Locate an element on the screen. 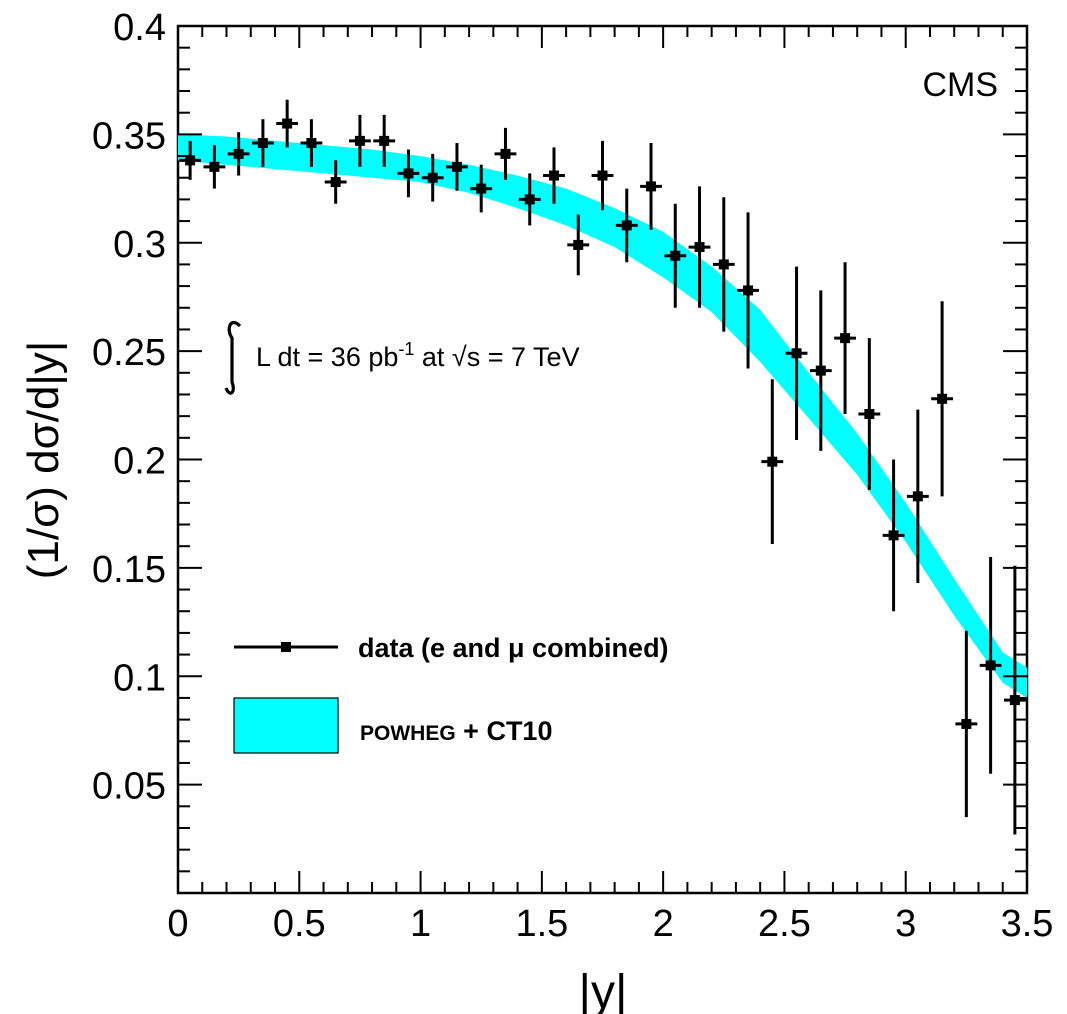  x-tick-label: 3.5 is located at coordinates (1027, 924).